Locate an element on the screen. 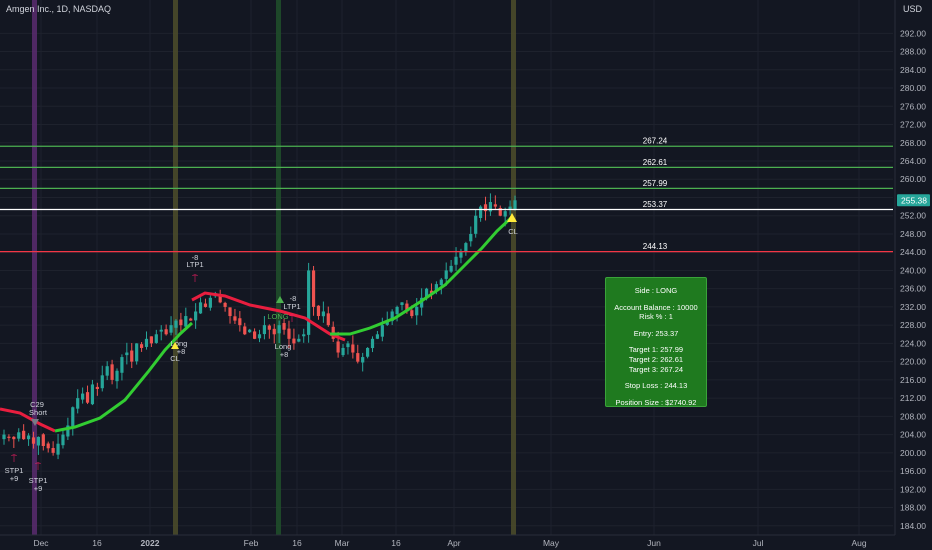  signal-band-close is located at coordinates (175, 267).